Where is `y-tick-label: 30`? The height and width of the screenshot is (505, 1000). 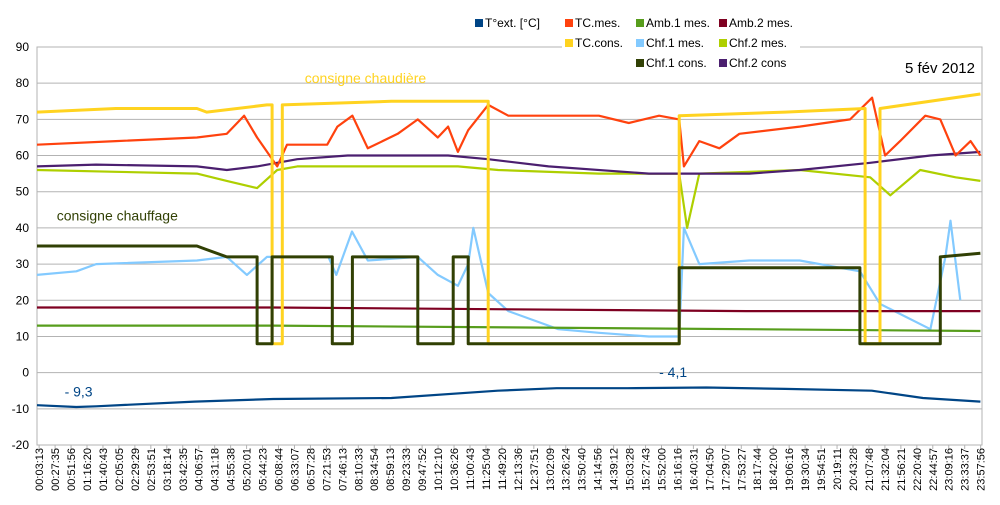
y-tick-label: 30 is located at coordinates (23, 264).